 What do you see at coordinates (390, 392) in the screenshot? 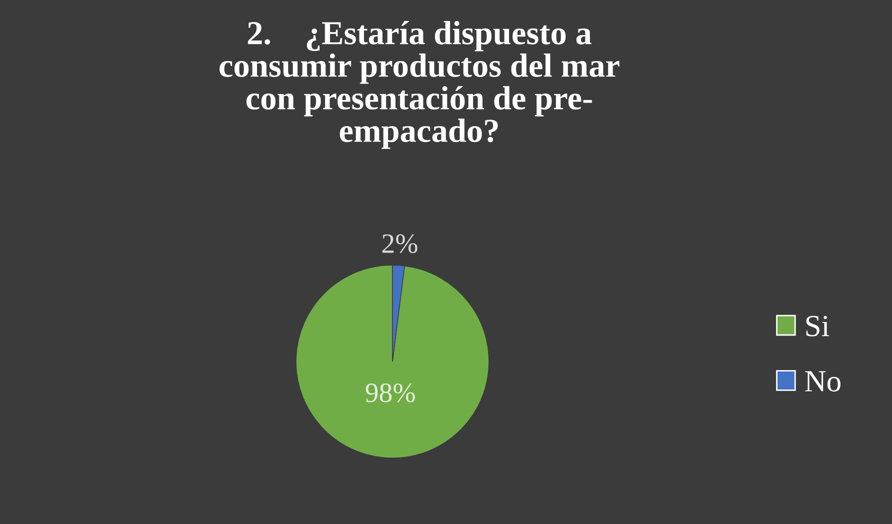
I see `data-label: 98%` at bounding box center [390, 392].